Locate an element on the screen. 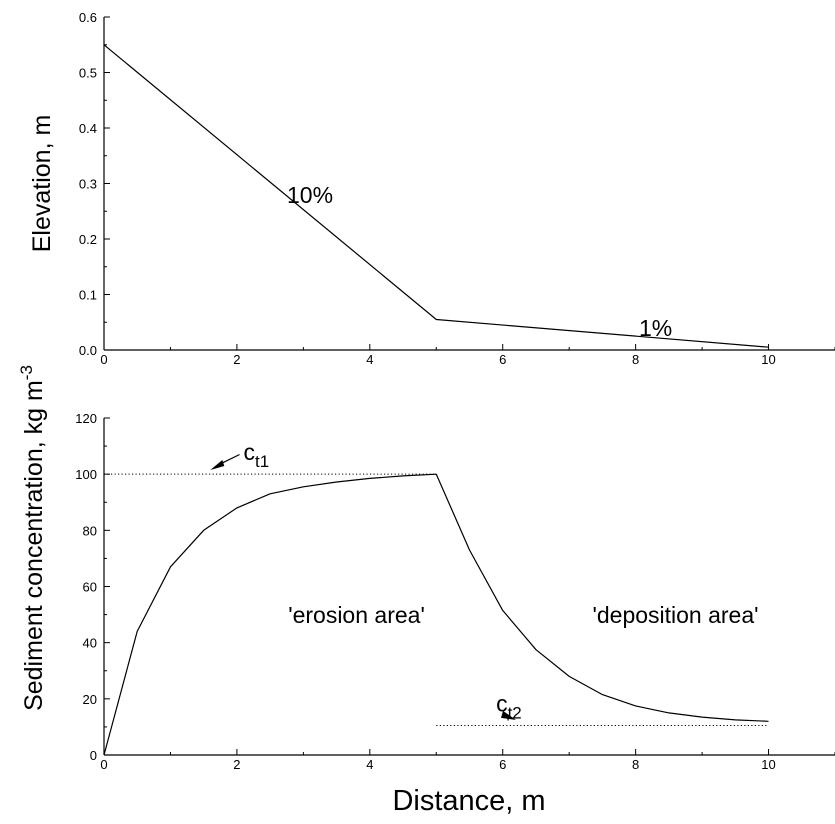 The image size is (835, 824). concentration-arrowhead-t1 is located at coordinates (217, 464).